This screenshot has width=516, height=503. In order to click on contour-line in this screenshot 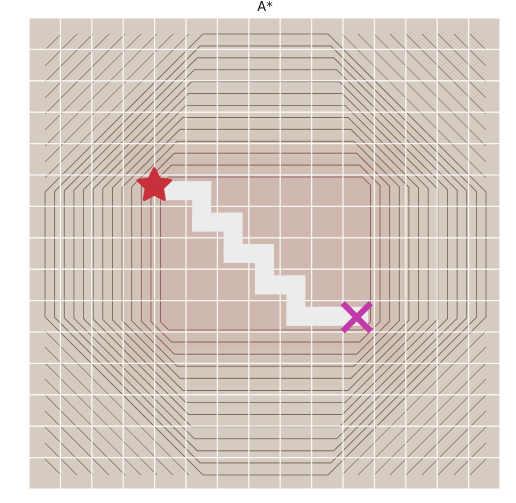, I will do `click(265, 253)`.